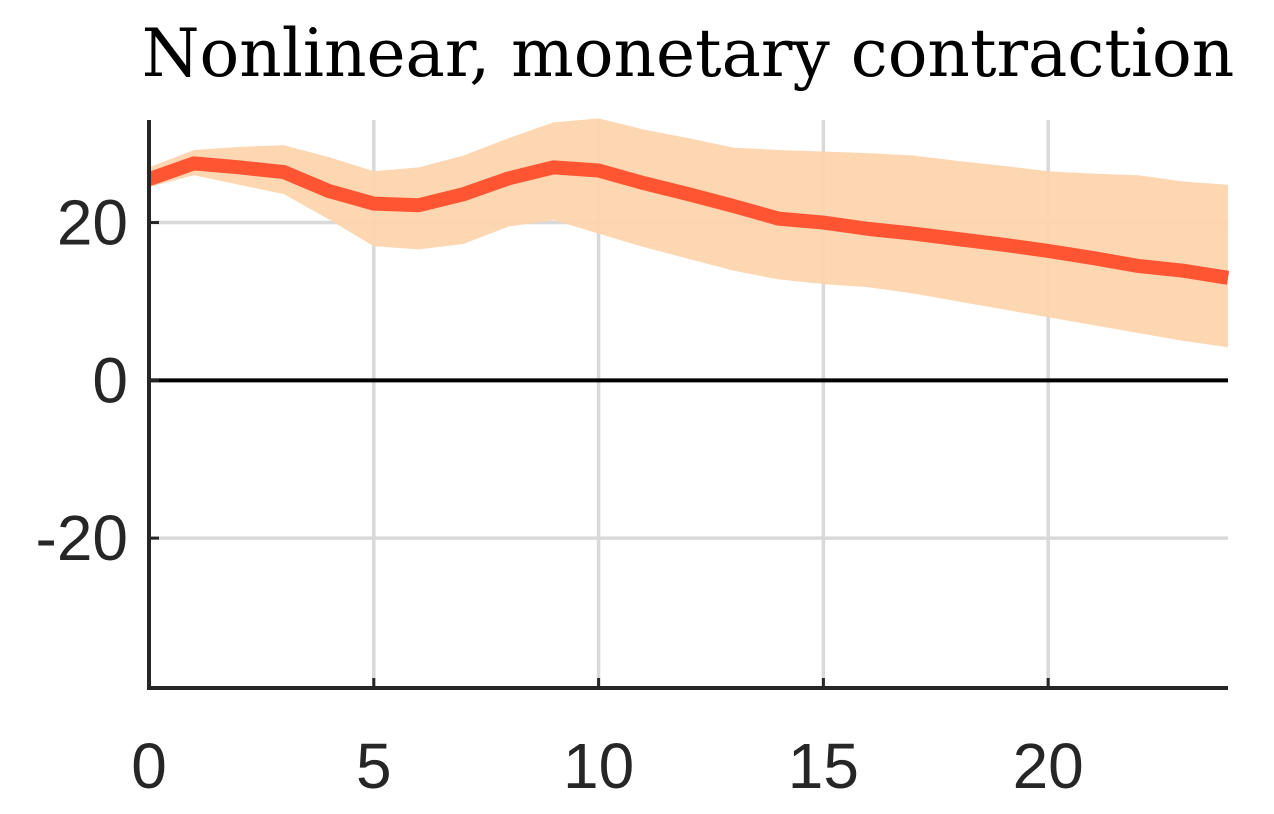 This screenshot has height=814, width=1274. What do you see at coordinates (598, 766) in the screenshot?
I see `x-tick-label: 10` at bounding box center [598, 766].